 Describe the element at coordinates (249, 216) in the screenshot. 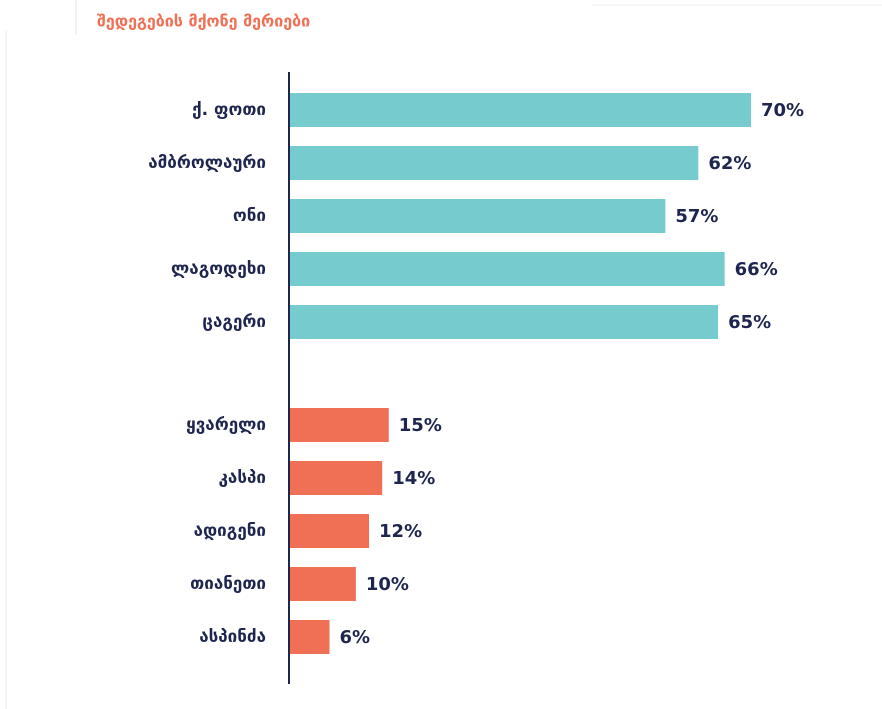

I see `category-label: ონი` at that location.